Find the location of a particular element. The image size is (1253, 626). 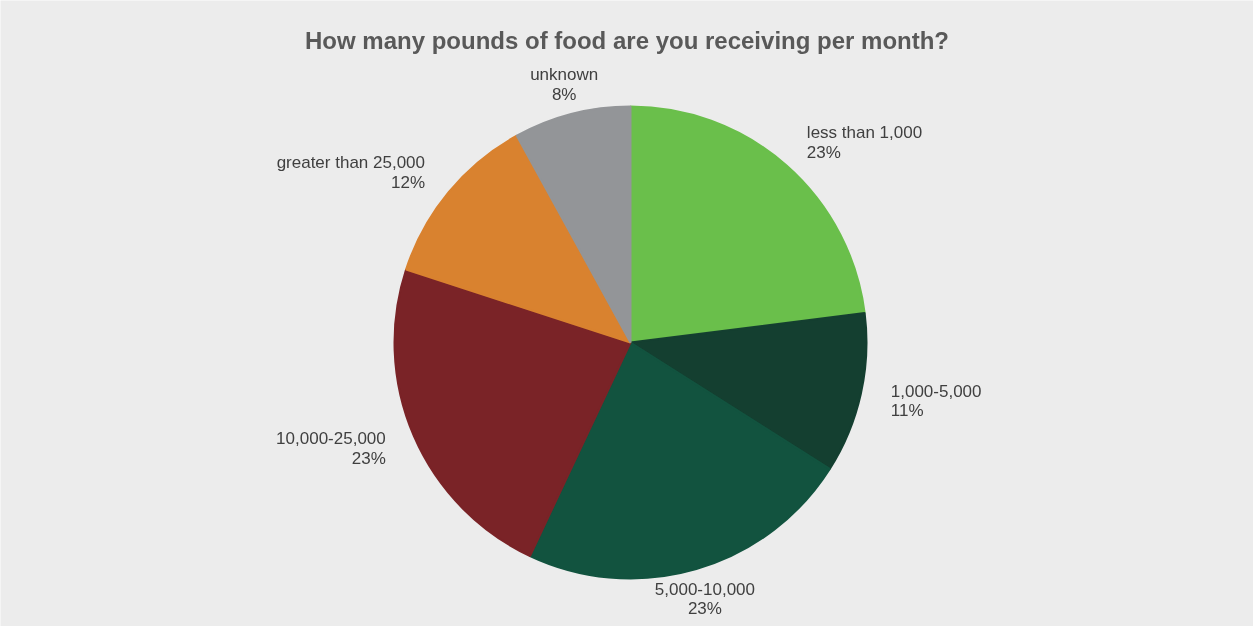

slice-label: 1,000-5,000 is located at coordinates (936, 391).